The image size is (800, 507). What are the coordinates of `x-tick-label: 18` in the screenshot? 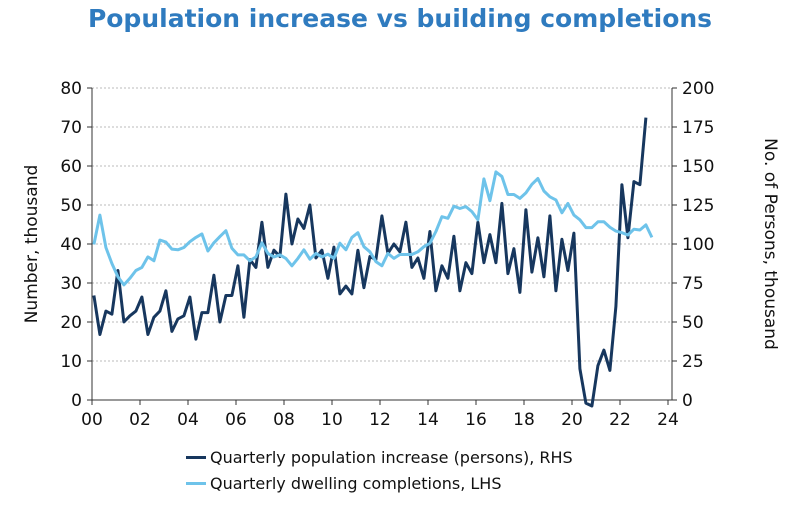 It's located at (524, 420).